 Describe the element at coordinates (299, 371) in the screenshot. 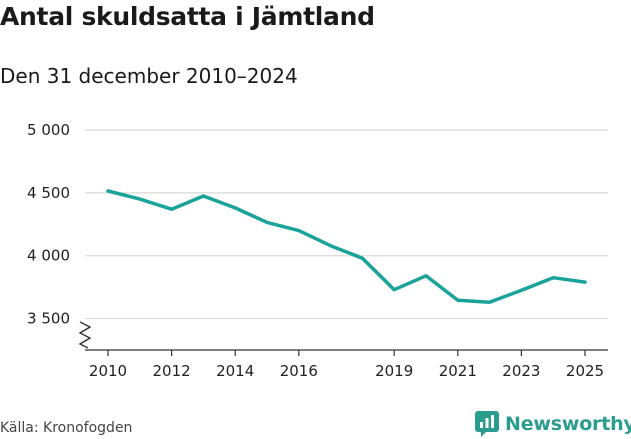

I see `x-tick-label: 2016` at that location.